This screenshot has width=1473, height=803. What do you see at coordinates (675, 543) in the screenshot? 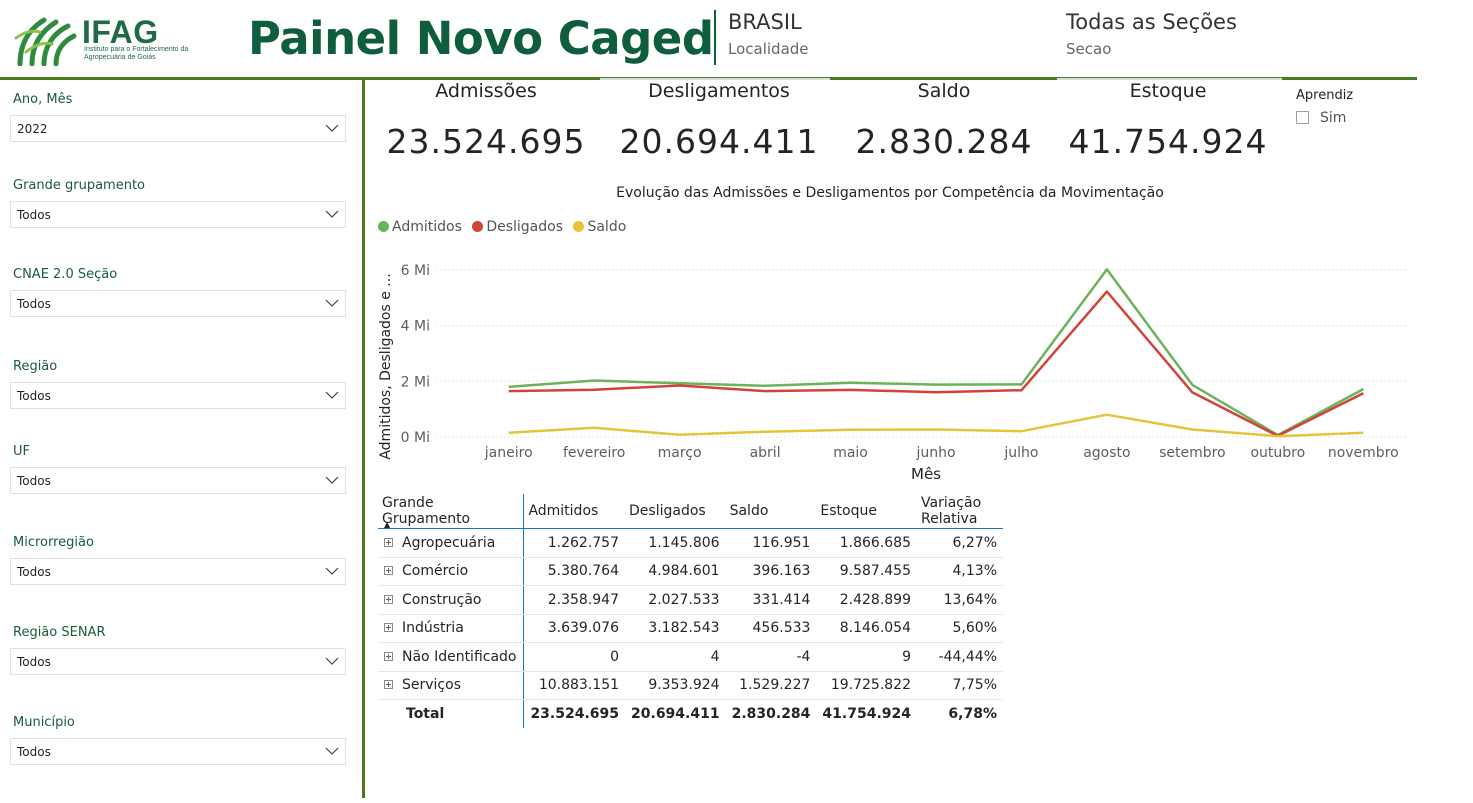
I see `table-cell: 1.145.806` at bounding box center [675, 543].